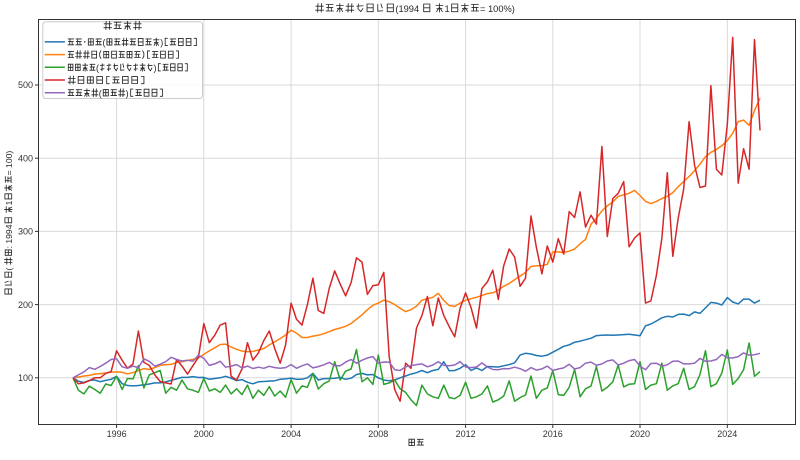 The image size is (800, 460). Describe the element at coordinates (204, 434) in the screenshot. I see `svg-text: 2000` at that location.